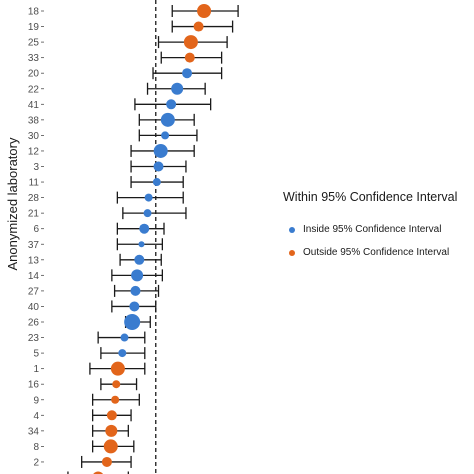 The height and width of the screenshot is (474, 474). Describe the element at coordinates (36, 462) in the screenshot. I see `y-tick-label: 2` at that location.